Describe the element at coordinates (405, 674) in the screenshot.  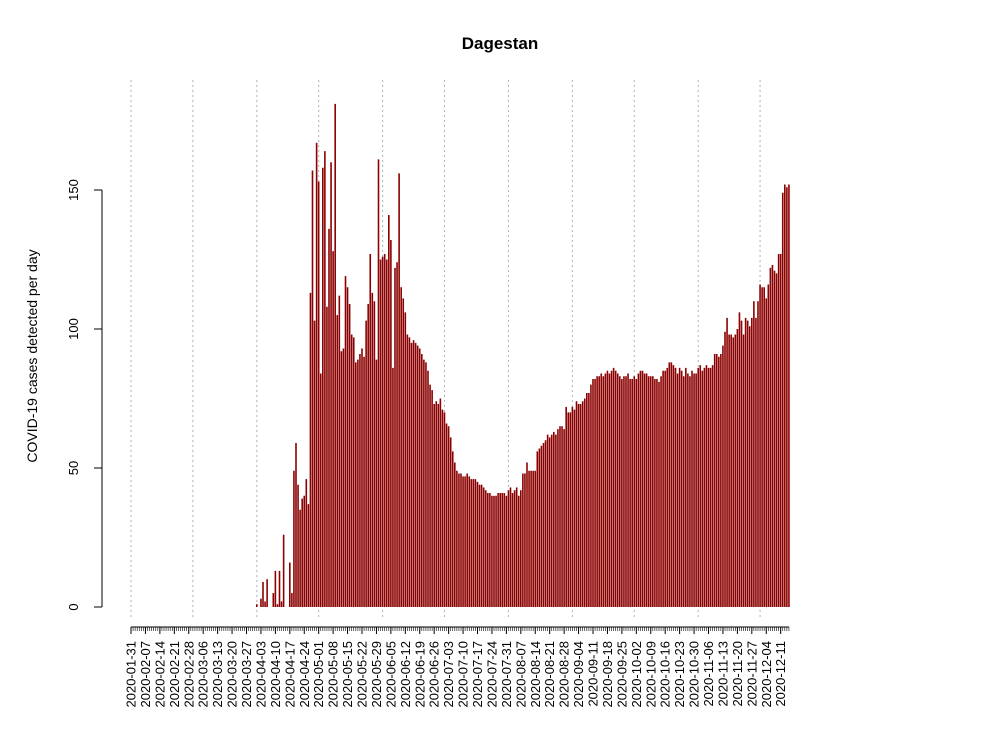
I see `x-tick-label: 2020-06-12` at that location.